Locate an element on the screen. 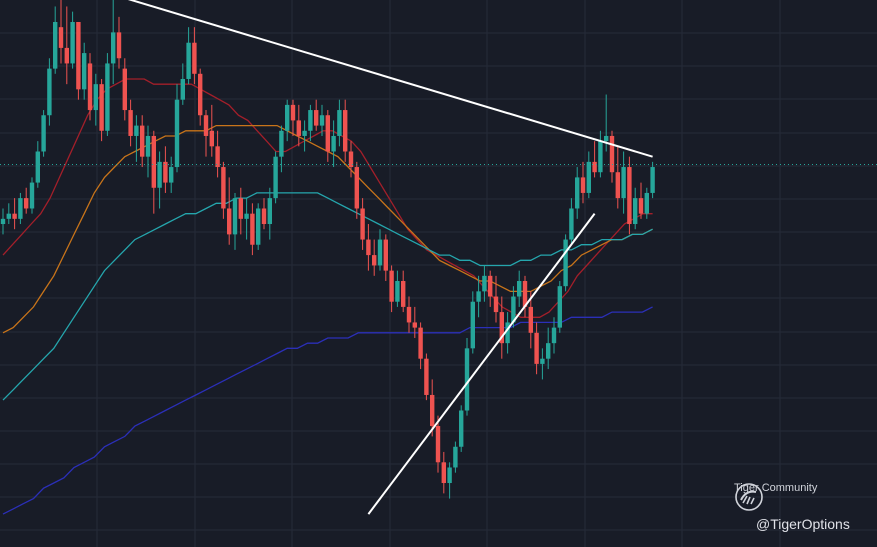  handle-label: @TigerOptions is located at coordinates (803, 524).